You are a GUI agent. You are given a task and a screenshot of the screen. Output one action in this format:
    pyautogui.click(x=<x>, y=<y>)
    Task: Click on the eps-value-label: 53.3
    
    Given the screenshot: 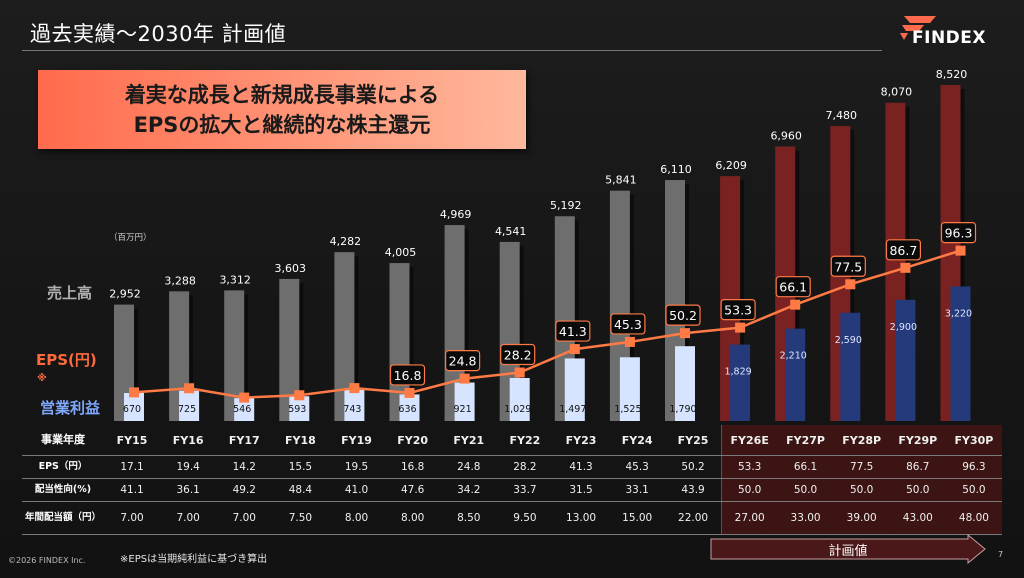 What is the action you would take?
    pyautogui.click(x=738, y=310)
    